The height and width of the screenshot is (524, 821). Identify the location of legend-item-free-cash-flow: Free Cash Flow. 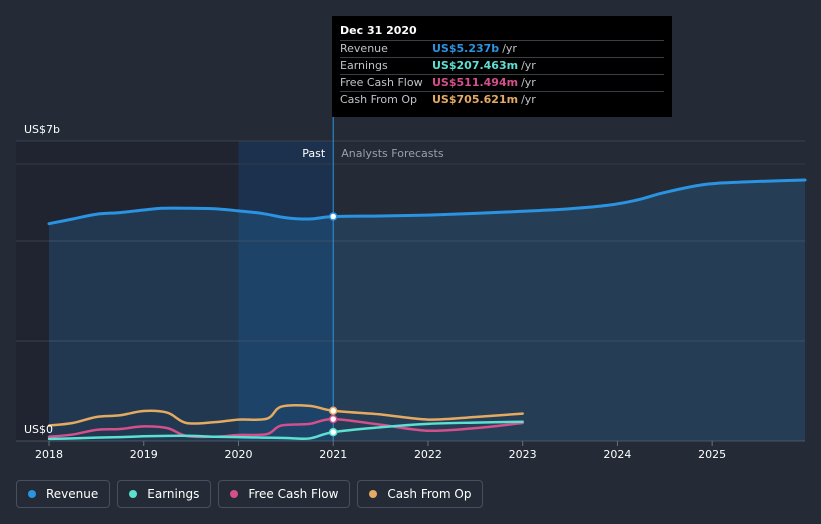
(284, 494).